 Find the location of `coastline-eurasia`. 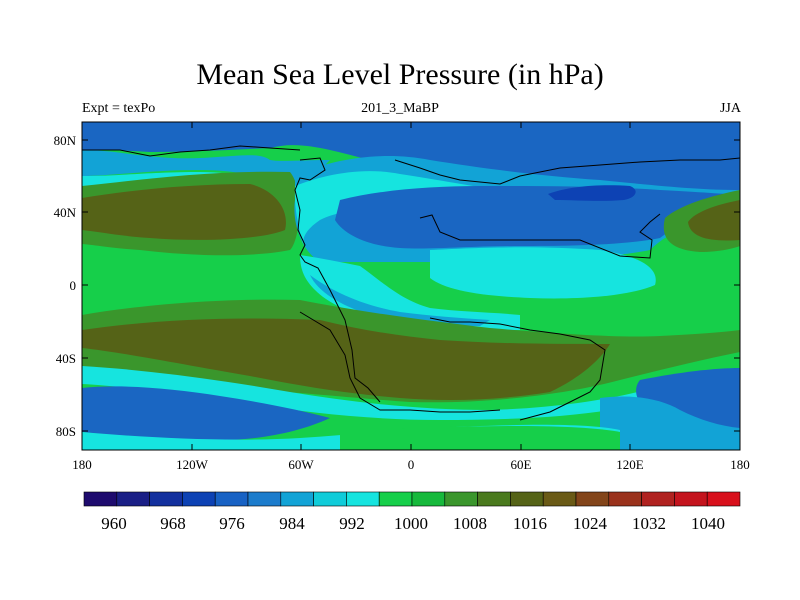

coastline-eurasia is located at coordinates (567, 171).